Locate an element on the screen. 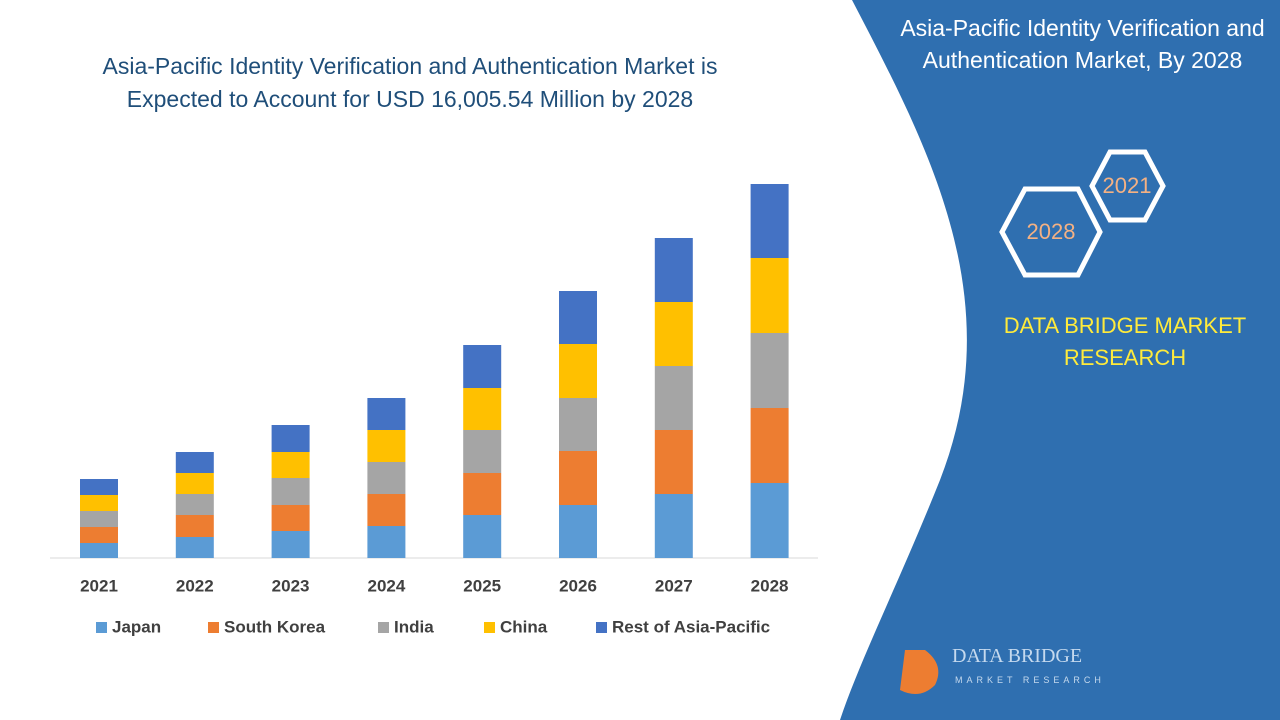 This screenshot has height=720, width=1280. hex-year: 2028 is located at coordinates (1051, 231).